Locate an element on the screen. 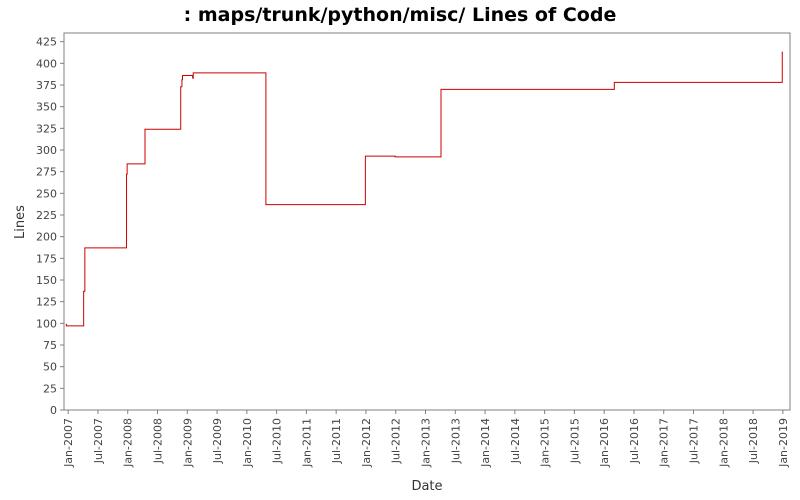  x-tick-label: Jan-2018 is located at coordinates (723, 443).